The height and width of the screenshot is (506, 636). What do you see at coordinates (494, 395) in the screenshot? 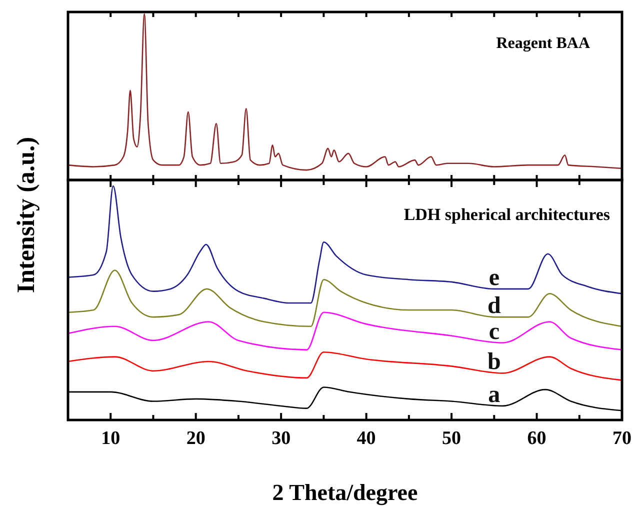
I see `series-label: a` at bounding box center [494, 395].